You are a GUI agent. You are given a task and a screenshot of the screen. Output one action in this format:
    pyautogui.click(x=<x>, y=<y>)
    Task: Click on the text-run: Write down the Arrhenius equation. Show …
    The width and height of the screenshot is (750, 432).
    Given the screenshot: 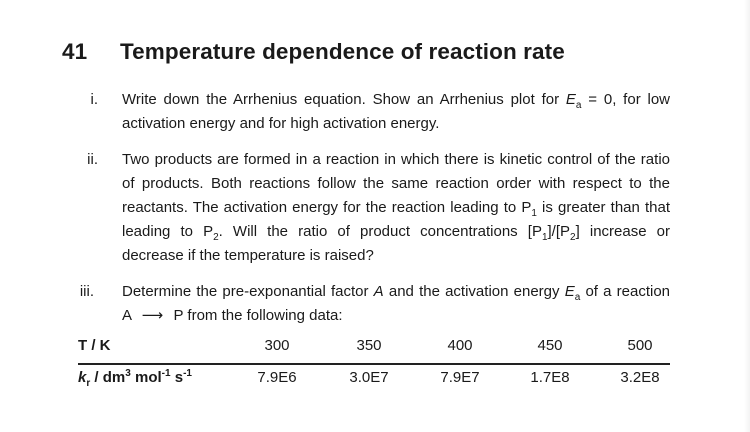 What is the action you would take?
    pyautogui.click(x=344, y=99)
    